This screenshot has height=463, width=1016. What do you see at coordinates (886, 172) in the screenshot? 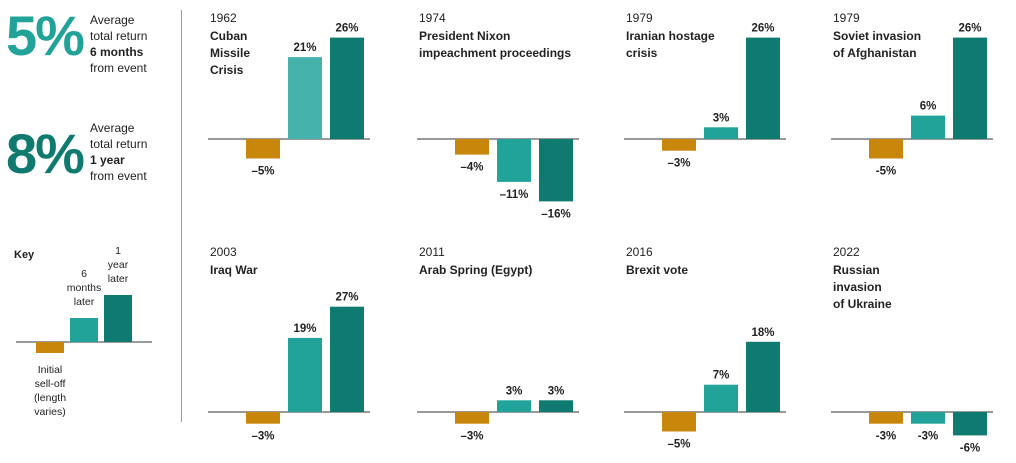
I see `bar-label: -5%` at bounding box center [886, 172].